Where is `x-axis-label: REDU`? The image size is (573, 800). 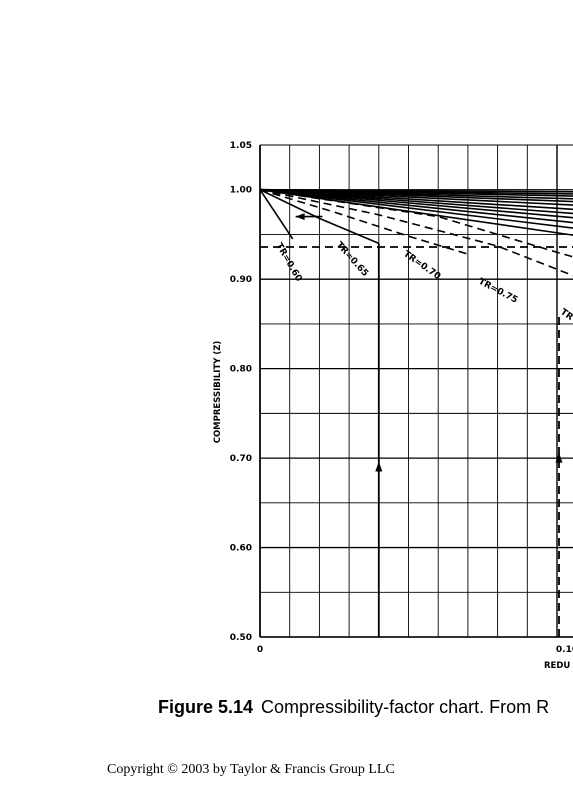
x-axis-label: REDU is located at coordinates (557, 665).